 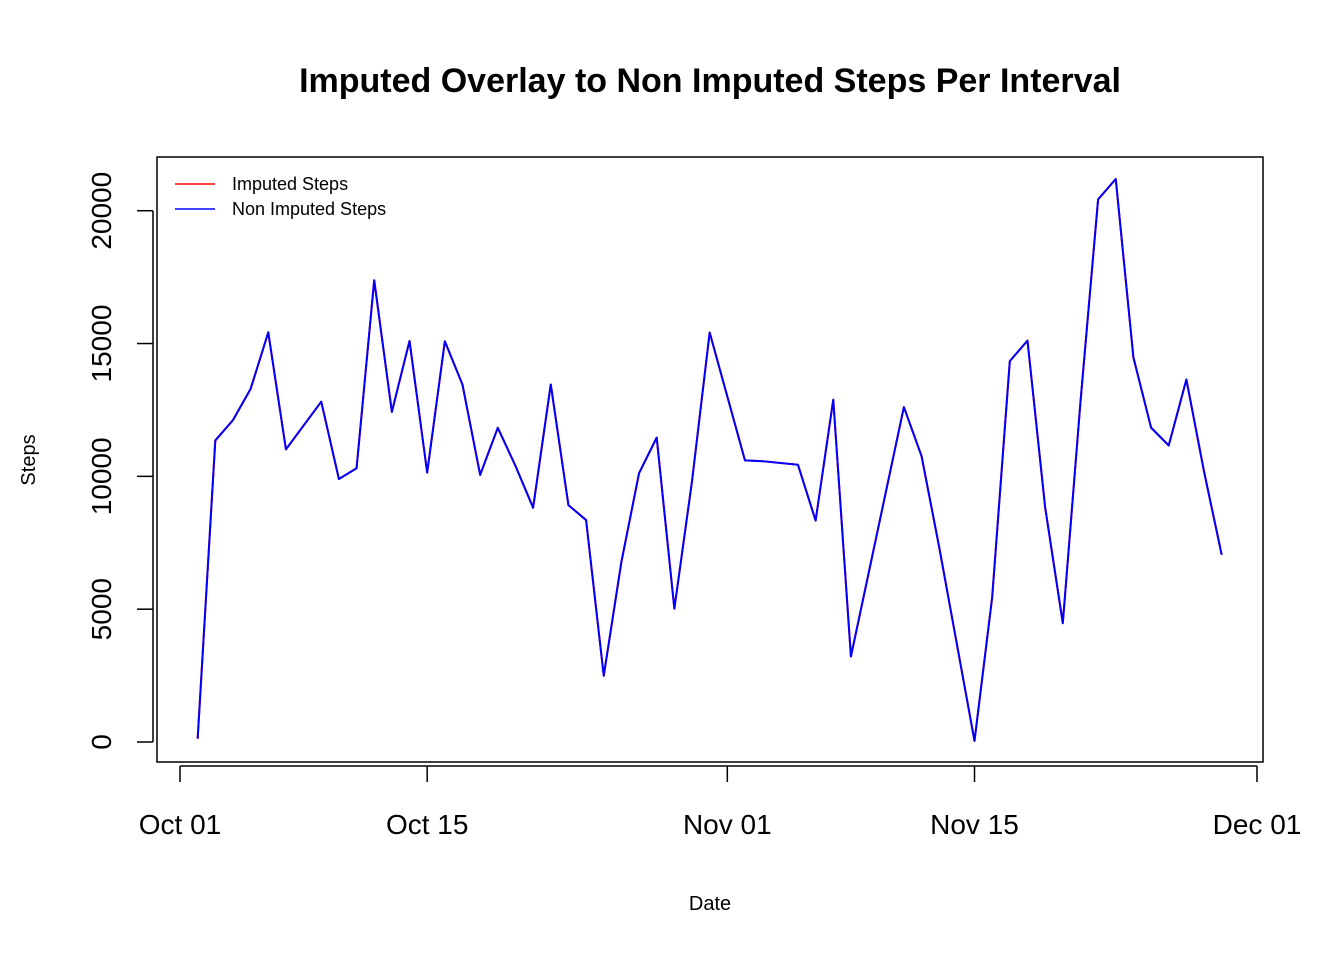 What do you see at coordinates (101, 211) in the screenshot?
I see `y-tick-label: 20000` at bounding box center [101, 211].